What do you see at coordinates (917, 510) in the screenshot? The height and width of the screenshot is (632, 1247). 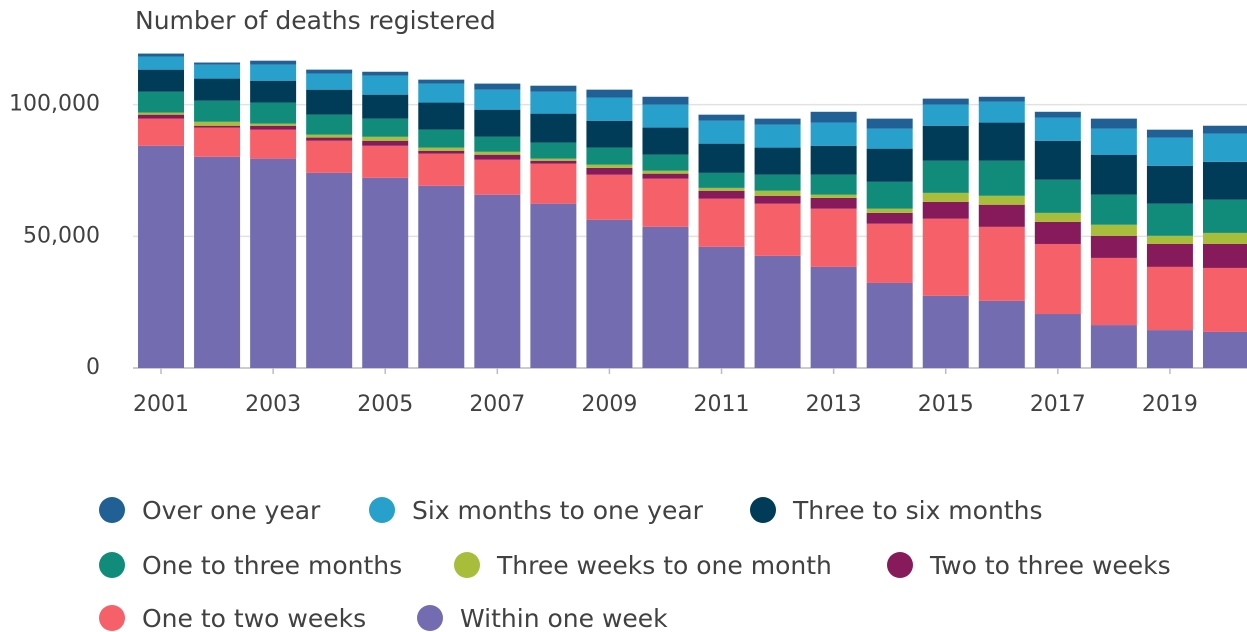 I see `legend-label: Three to six months` at bounding box center [917, 510].